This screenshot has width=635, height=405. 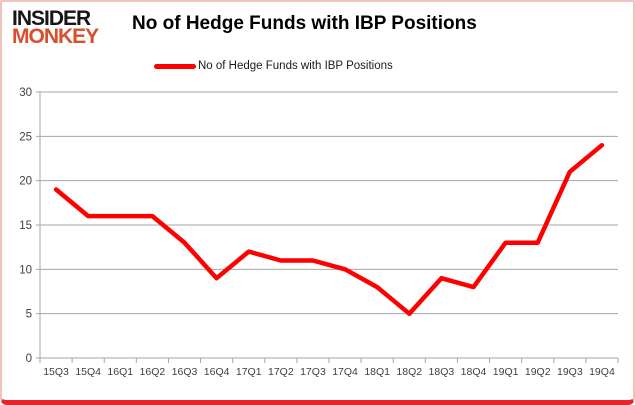 What do you see at coordinates (538, 372) in the screenshot?
I see `x-axis-label-19Q2: 19Q2` at bounding box center [538, 372].